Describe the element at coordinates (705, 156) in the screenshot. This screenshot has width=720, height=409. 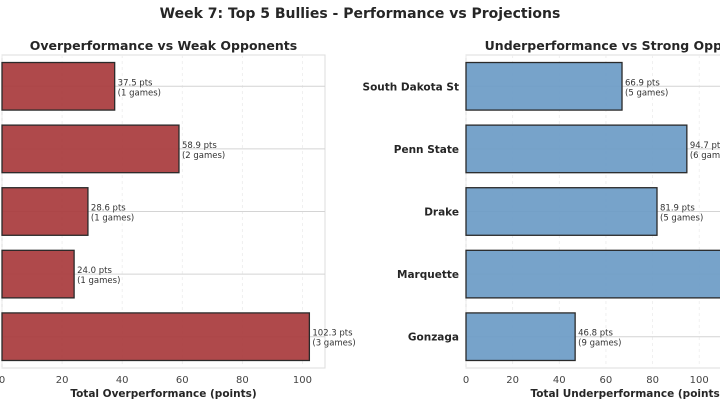
I see `bar-games-label: (6 games)` at that location.